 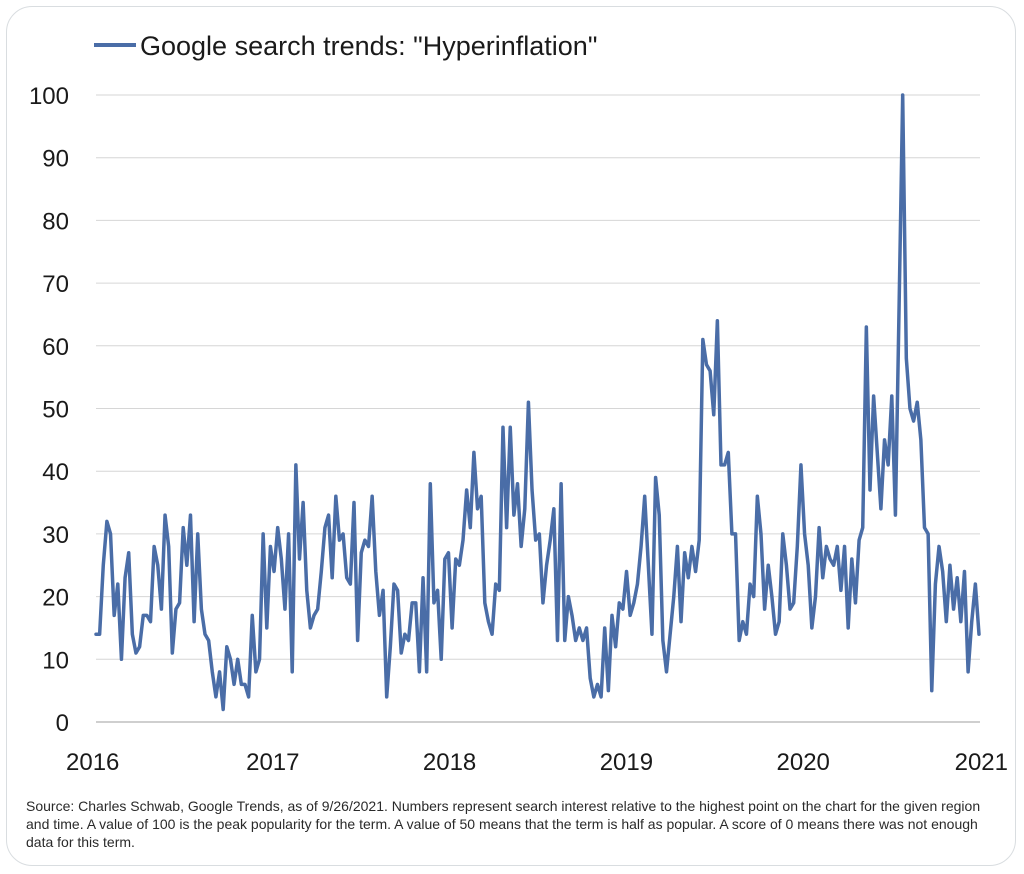 What do you see at coordinates (626, 762) in the screenshot?
I see `x-tick-label: 2019` at bounding box center [626, 762].